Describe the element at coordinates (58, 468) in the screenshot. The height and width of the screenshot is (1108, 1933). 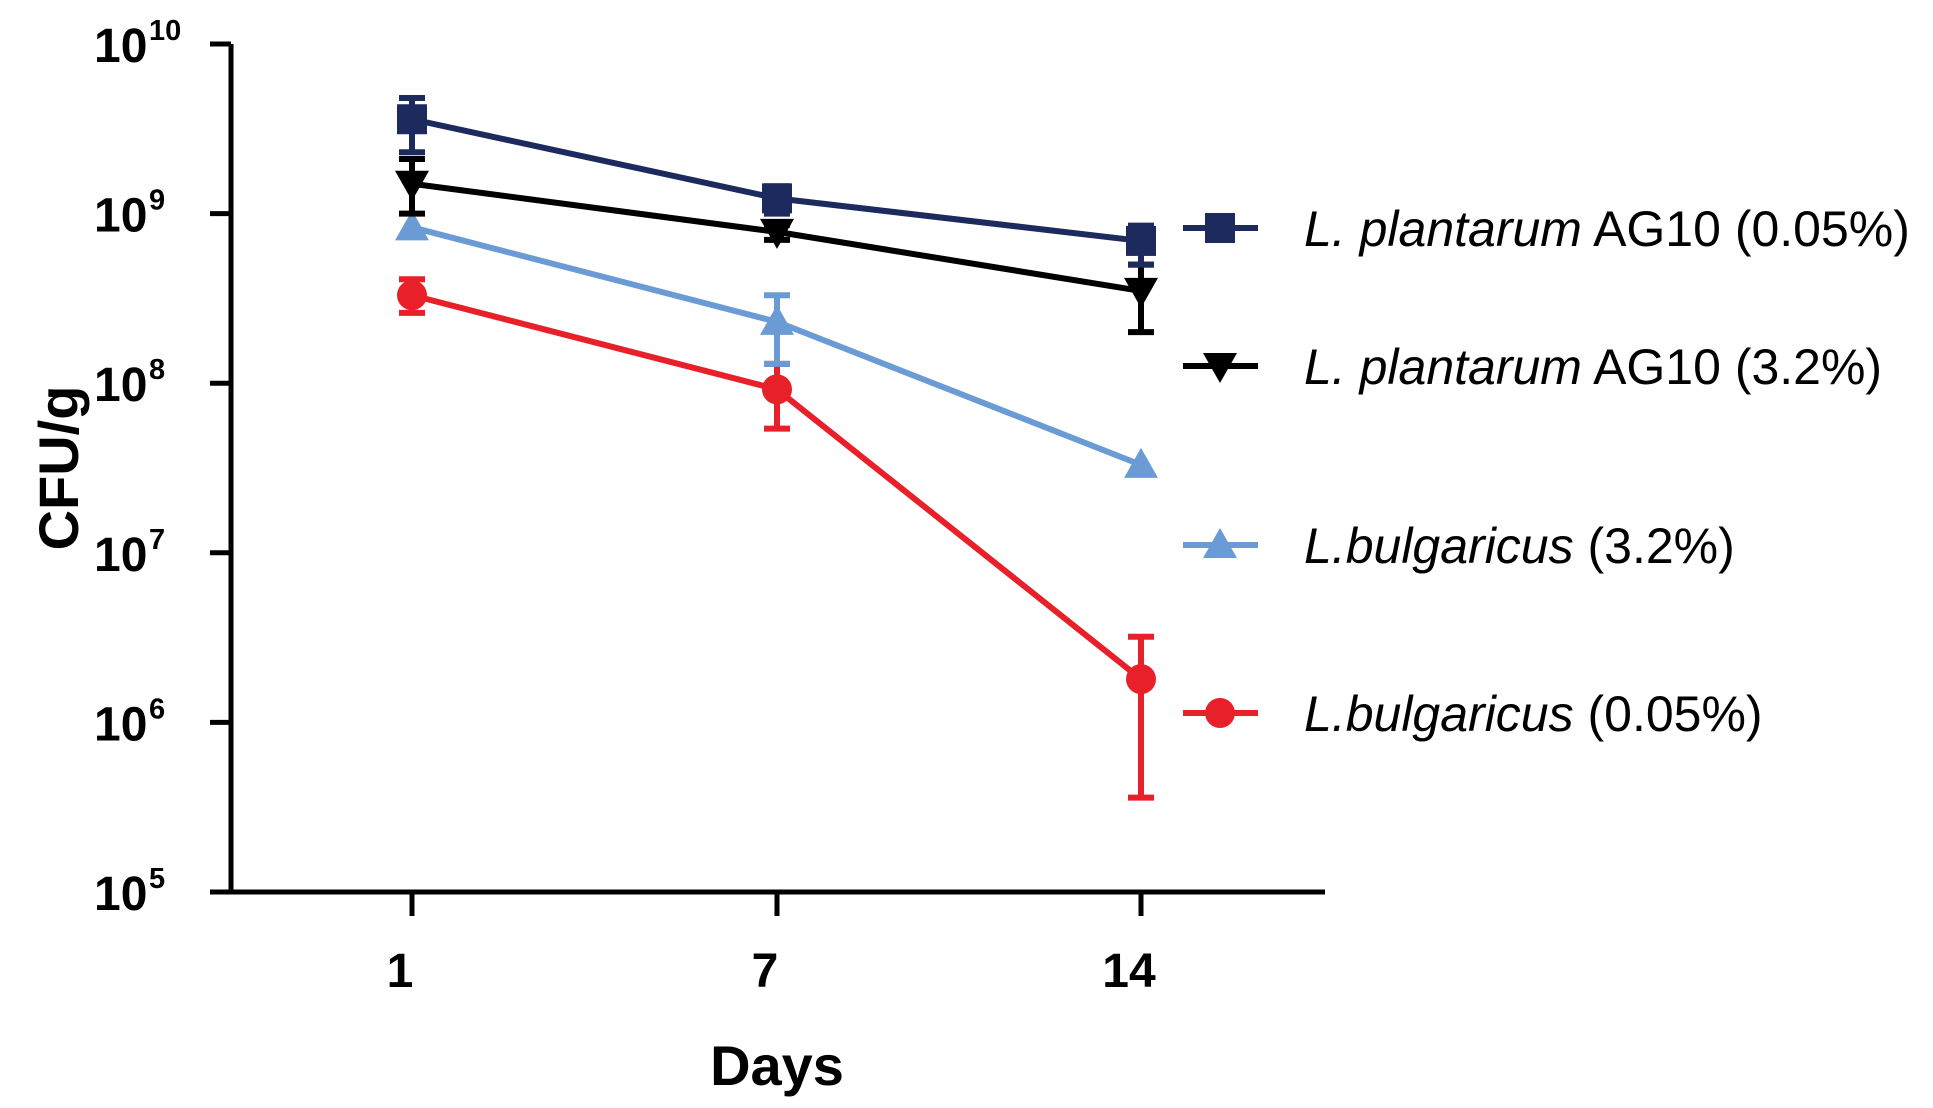
I see `y-axis-title: CFU/g` at that location.